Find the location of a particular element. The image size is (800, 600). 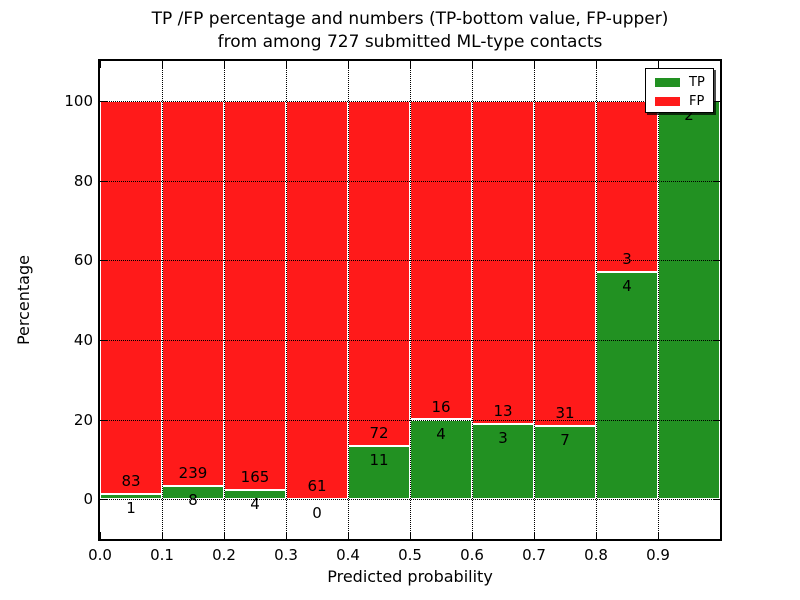

fp-count-annotation: 165 is located at coordinates (255, 476).